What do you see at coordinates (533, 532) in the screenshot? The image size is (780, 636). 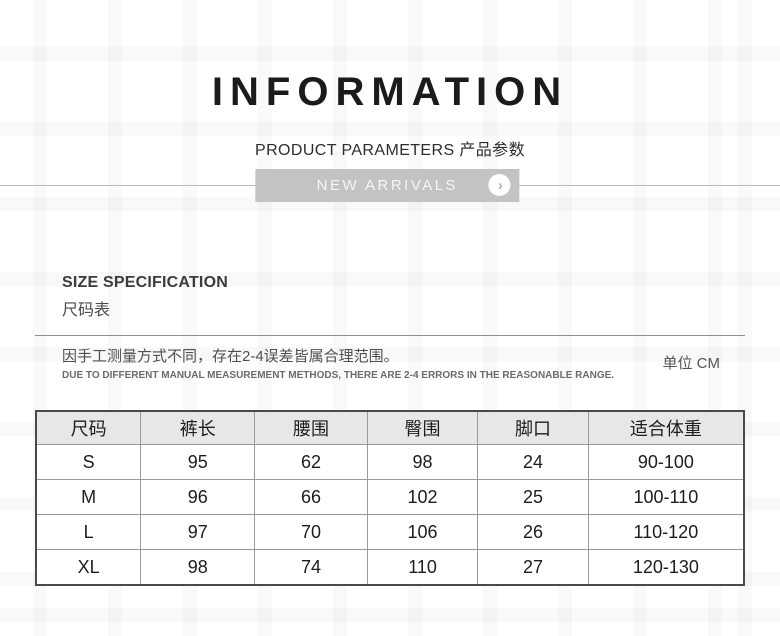 I see `value-cell: 26` at bounding box center [533, 532].